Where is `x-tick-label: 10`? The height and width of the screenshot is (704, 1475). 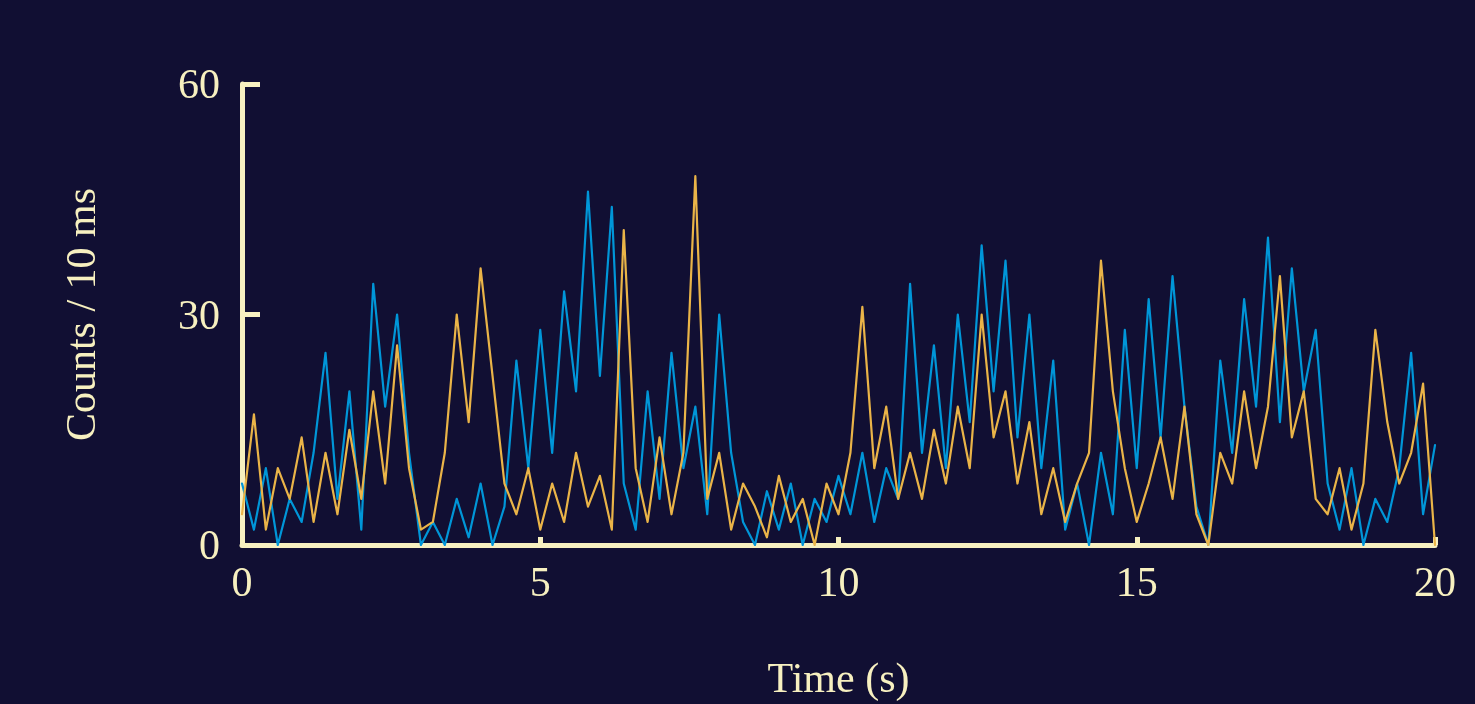 x-tick-label: 10 is located at coordinates (838, 582).